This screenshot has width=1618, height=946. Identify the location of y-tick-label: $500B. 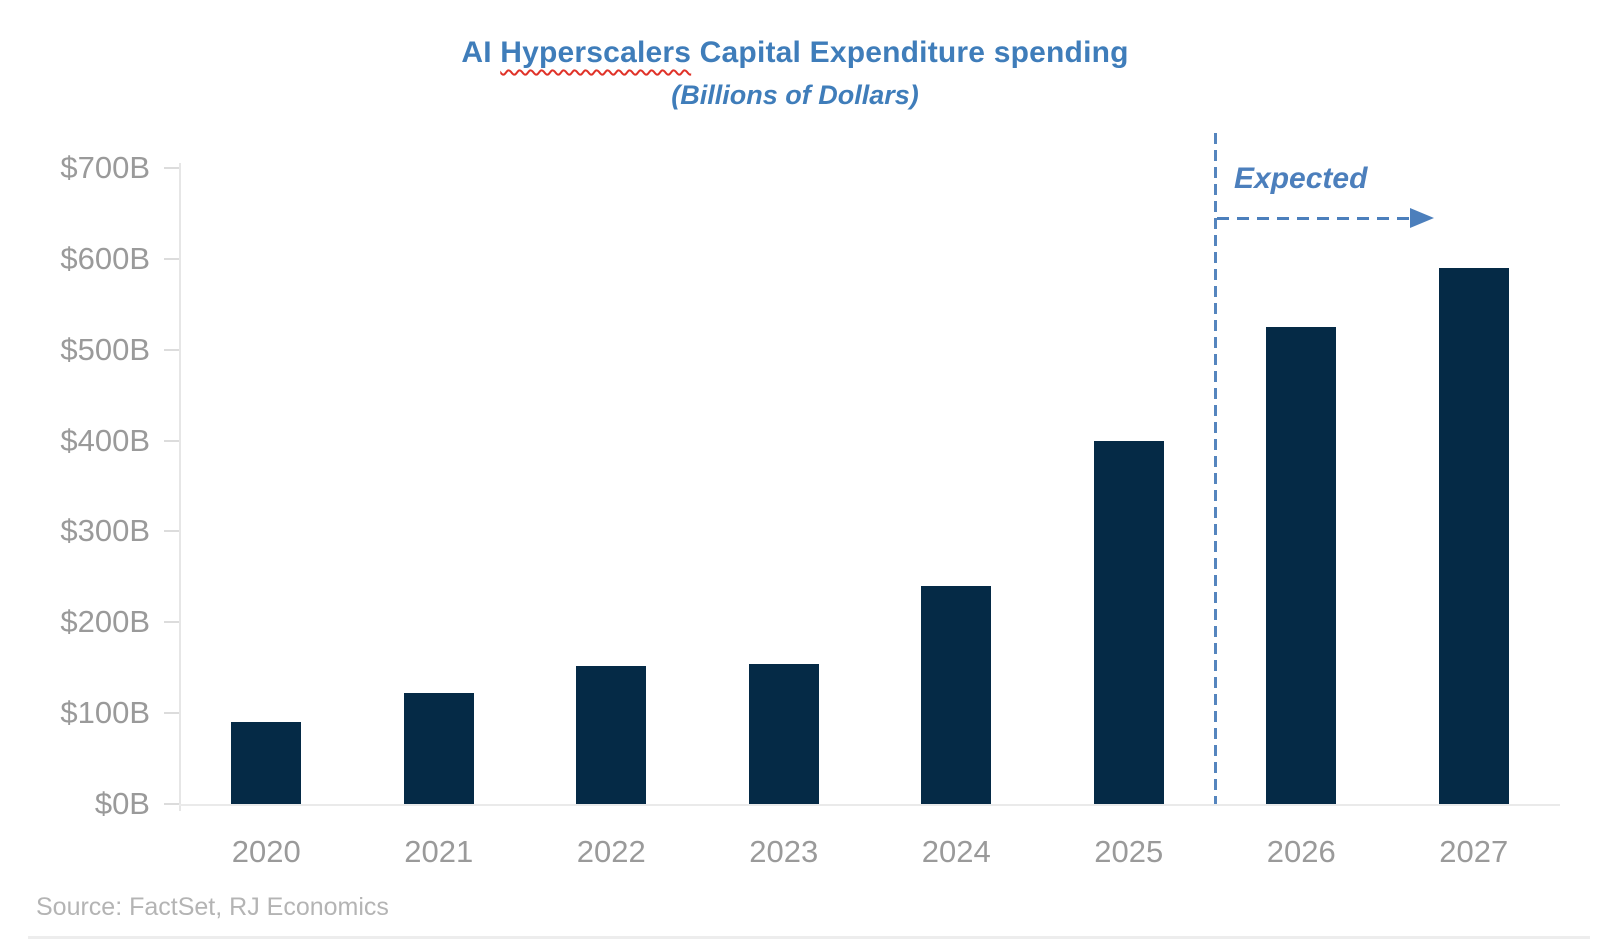
(105, 349).